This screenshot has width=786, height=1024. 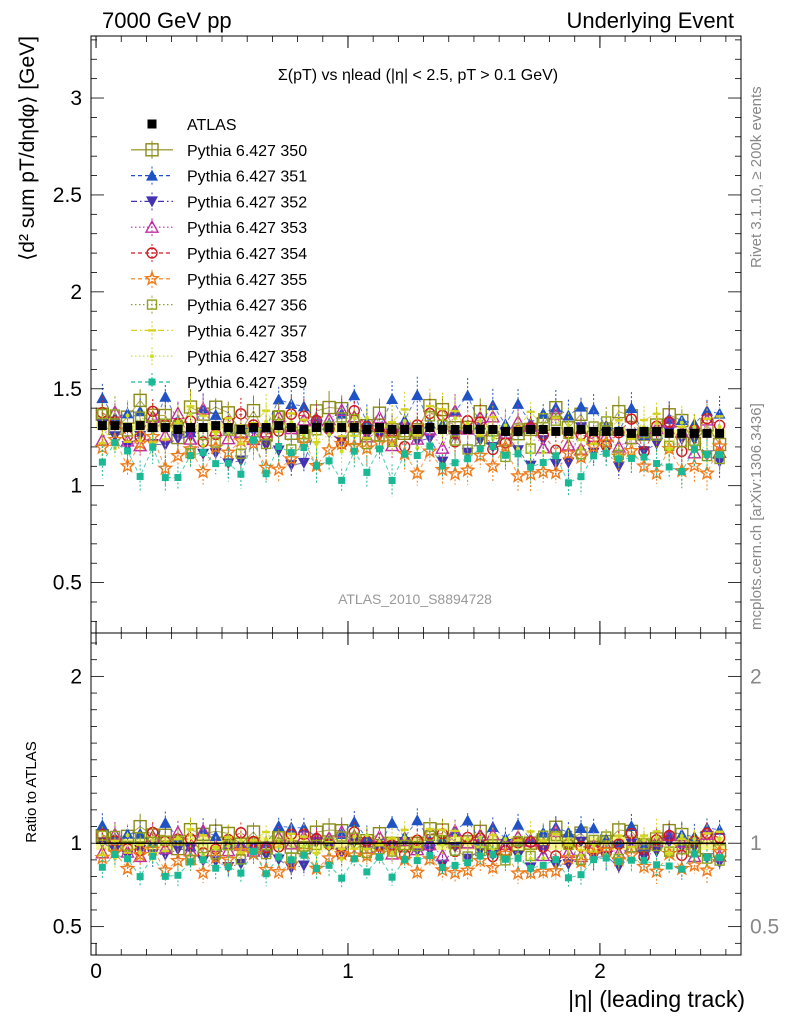 What do you see at coordinates (67, 583) in the screenshot?
I see `y-tick-label: 0.5` at bounding box center [67, 583].